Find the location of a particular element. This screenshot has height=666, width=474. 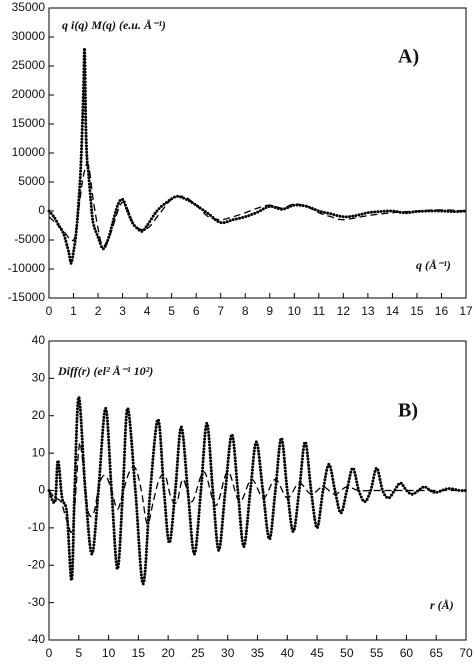

panel-label: B) is located at coordinates (408, 411).